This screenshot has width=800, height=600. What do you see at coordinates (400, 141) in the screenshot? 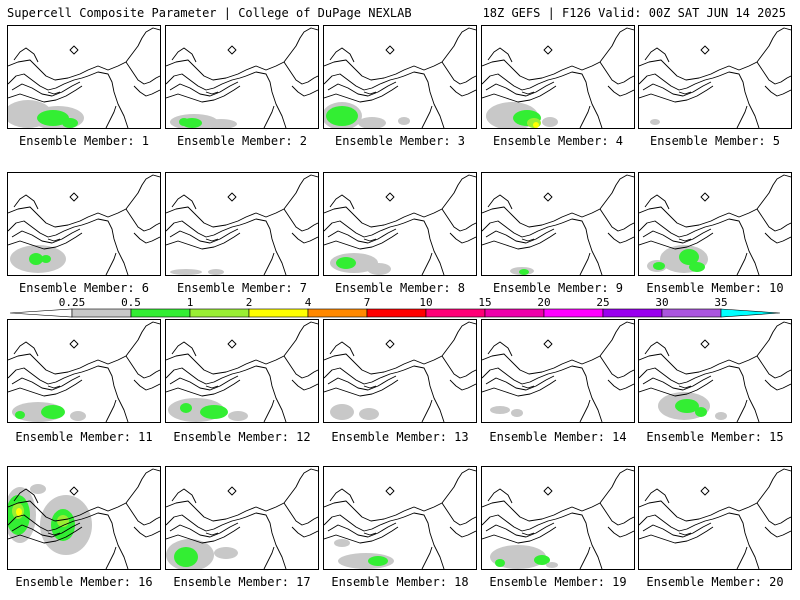
I see `ensemble-member-label: Ensemble Member: 3` at bounding box center [400, 141].